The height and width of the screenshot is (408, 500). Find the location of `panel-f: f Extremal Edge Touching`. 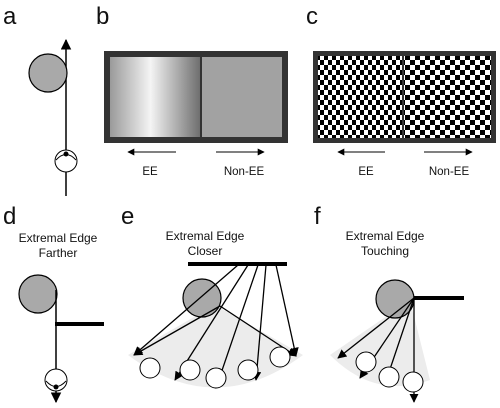

panel-f: f Extremal Edge Touching is located at coordinates (389, 303).